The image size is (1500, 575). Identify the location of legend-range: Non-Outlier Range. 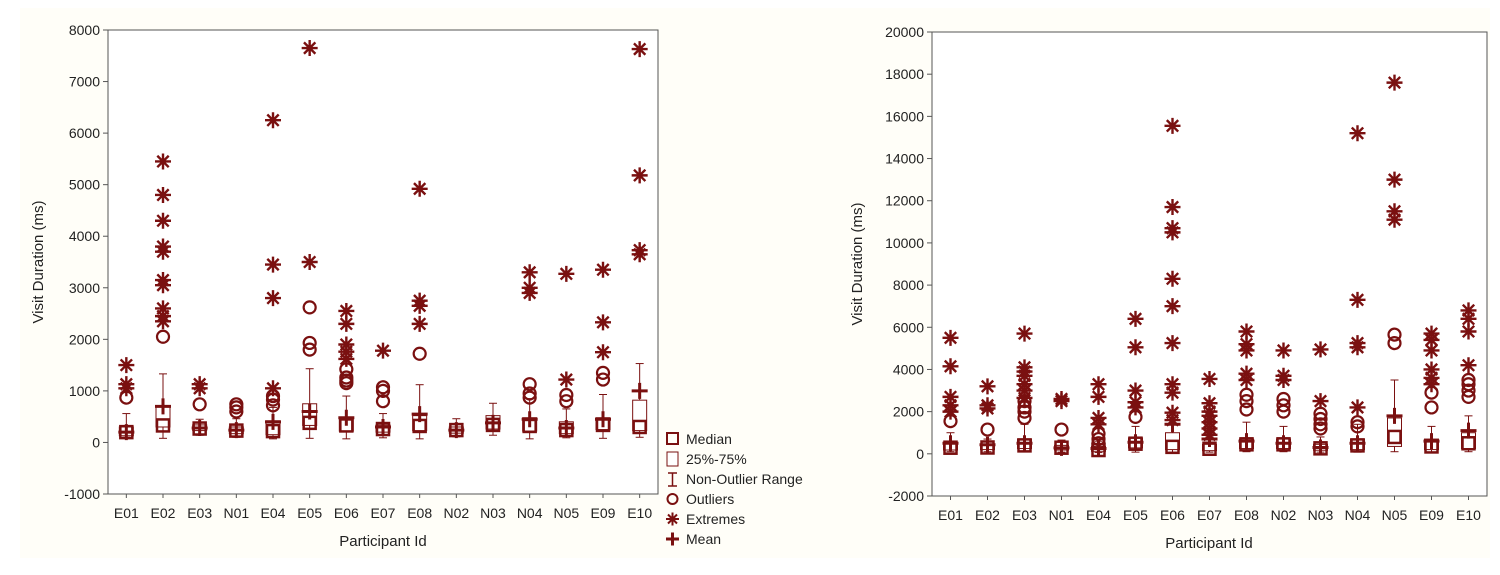
(735, 479).